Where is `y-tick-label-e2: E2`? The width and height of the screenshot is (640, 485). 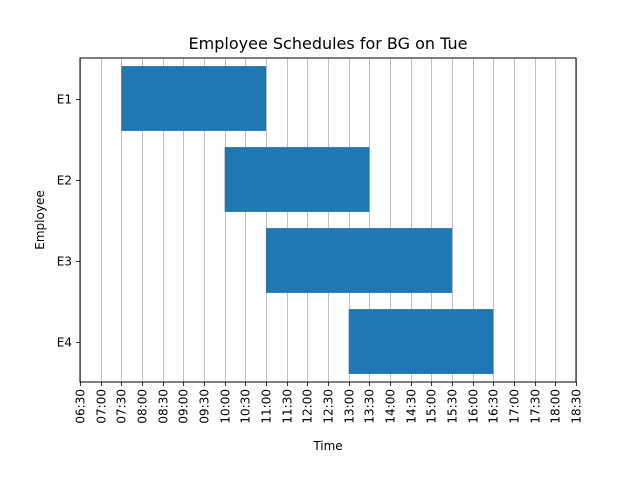
y-tick-label-e2: E2 is located at coordinates (64, 181).